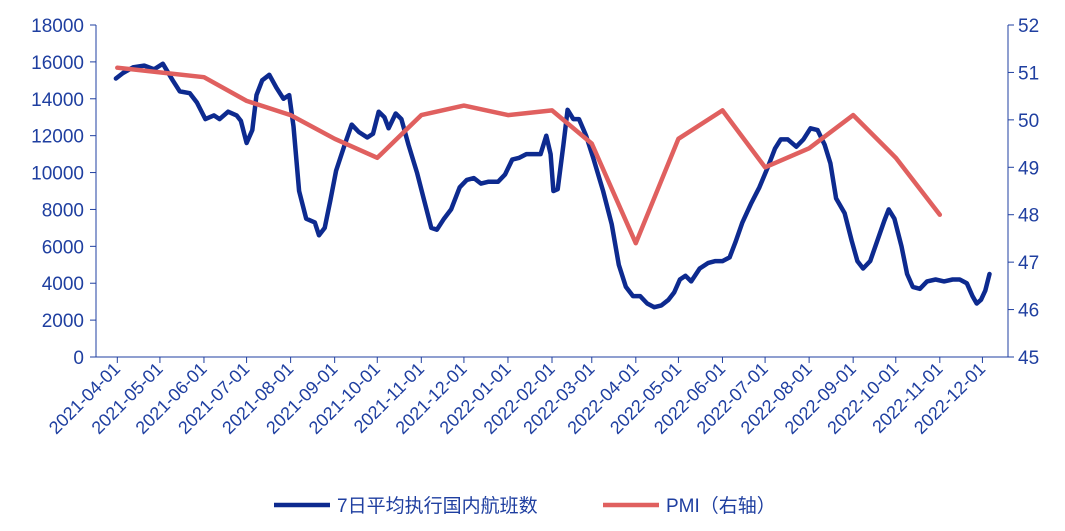 Image resolution: width=1065 pixels, height=531 pixels. Describe the element at coordinates (1028, 263) in the screenshot. I see `right-tick-label: 47` at that location.